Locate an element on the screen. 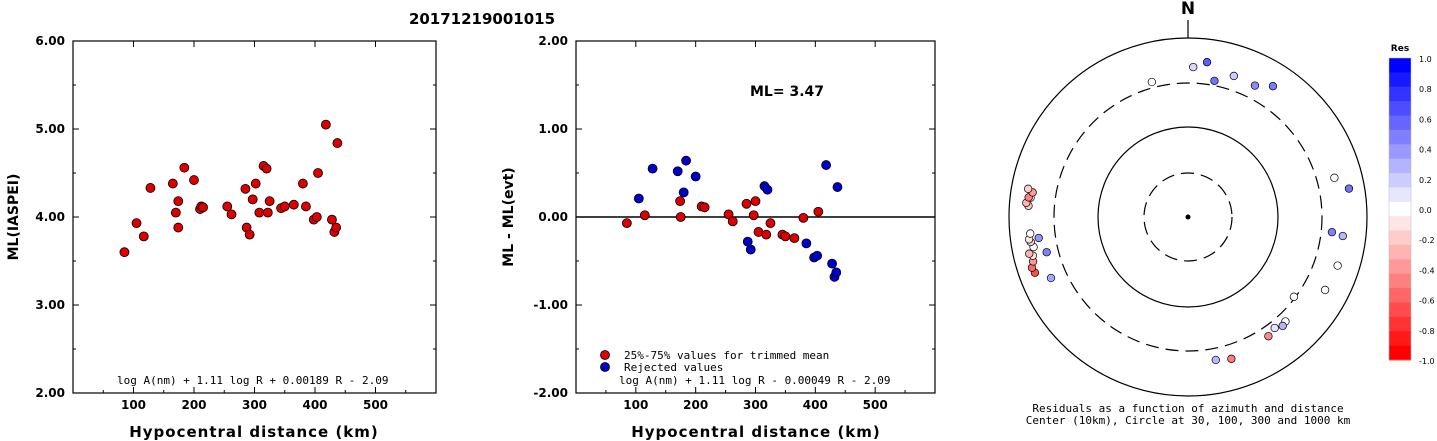 This screenshot has width=1437, height=441. colorbar-cells is located at coordinates (1400, 209).